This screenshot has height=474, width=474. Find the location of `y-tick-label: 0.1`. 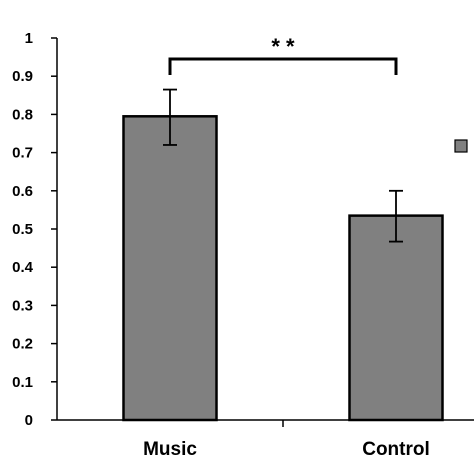

y-tick-label: 0.1 is located at coordinates (22, 382).